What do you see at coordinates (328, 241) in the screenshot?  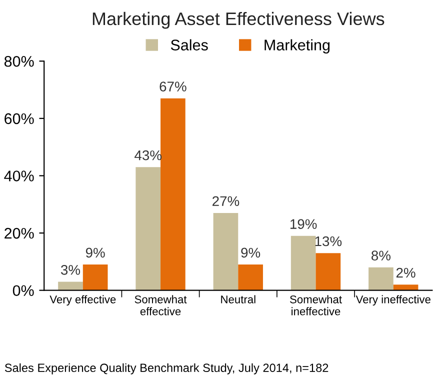 I see `data-label: 13%` at bounding box center [328, 241].